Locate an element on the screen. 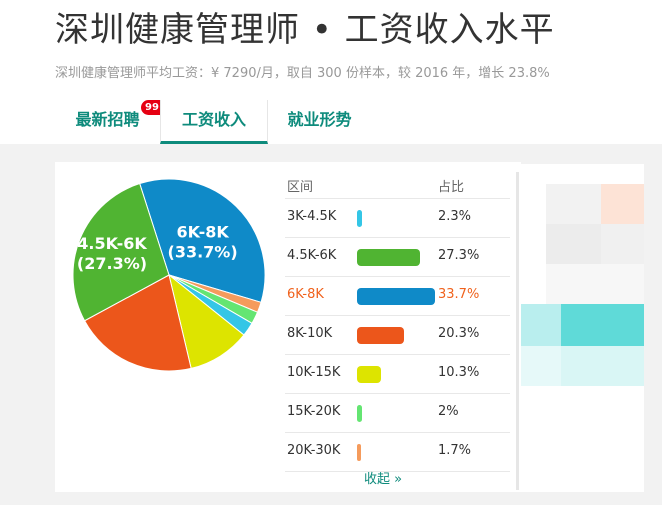 The height and width of the screenshot is (505, 662). range-label: 3K-4.5K is located at coordinates (312, 216).